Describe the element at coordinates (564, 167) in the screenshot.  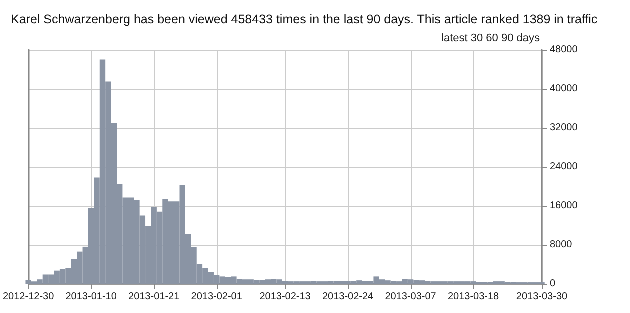
I see `y-tick-label: 24000` at that location.